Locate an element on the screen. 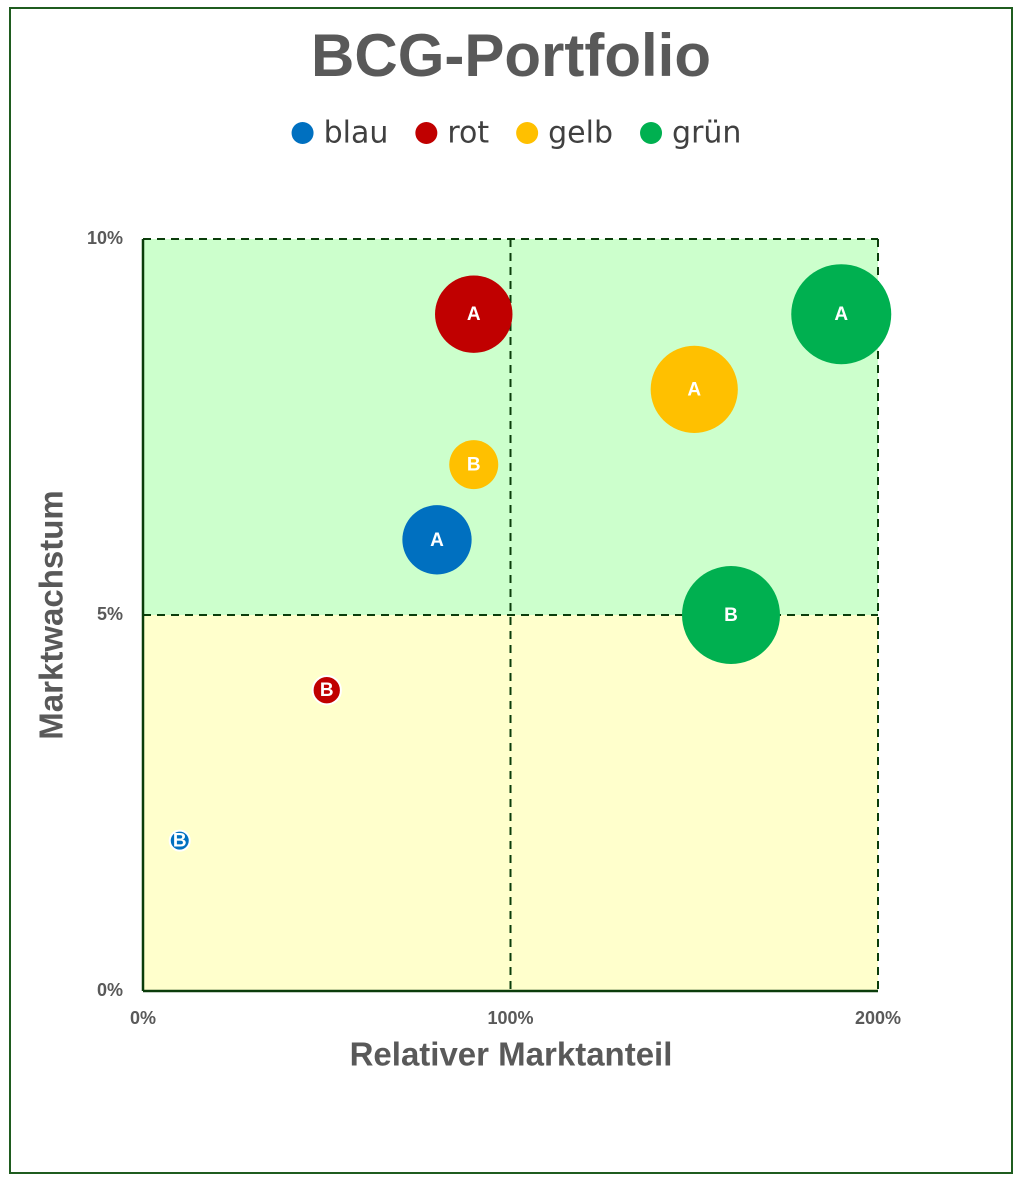 The height and width of the screenshot is (1188, 1026). legend-item: rot is located at coordinates (452, 133).